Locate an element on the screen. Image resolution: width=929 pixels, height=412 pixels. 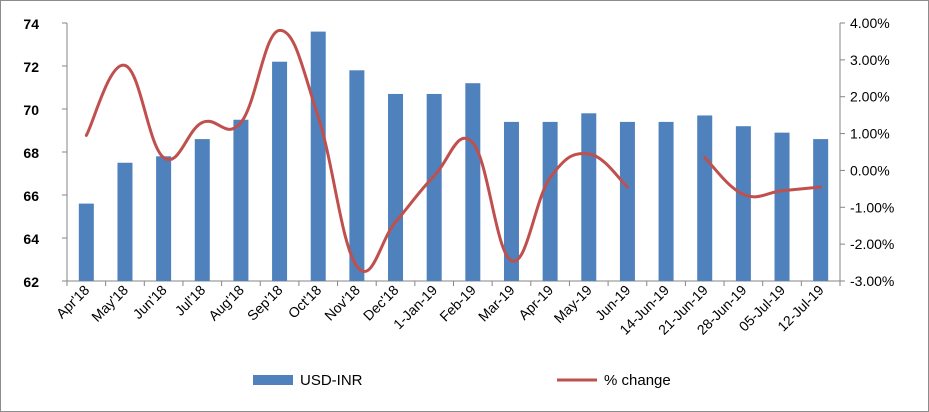
left-tick-label: 70 is located at coordinates (31, 110).